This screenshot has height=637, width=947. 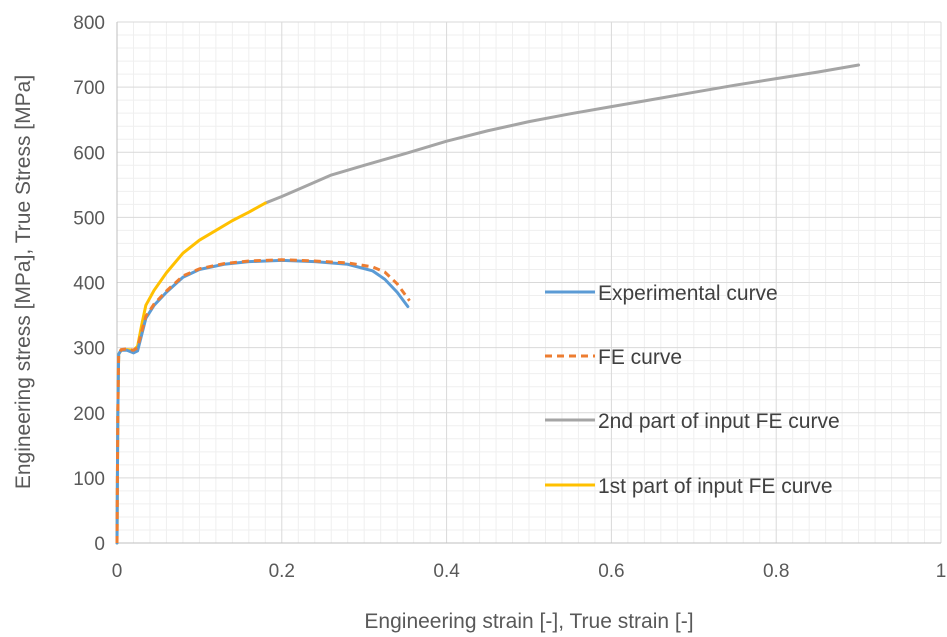 What do you see at coordinates (89, 349) in the screenshot?
I see `y-tick-label: 300` at bounding box center [89, 349].